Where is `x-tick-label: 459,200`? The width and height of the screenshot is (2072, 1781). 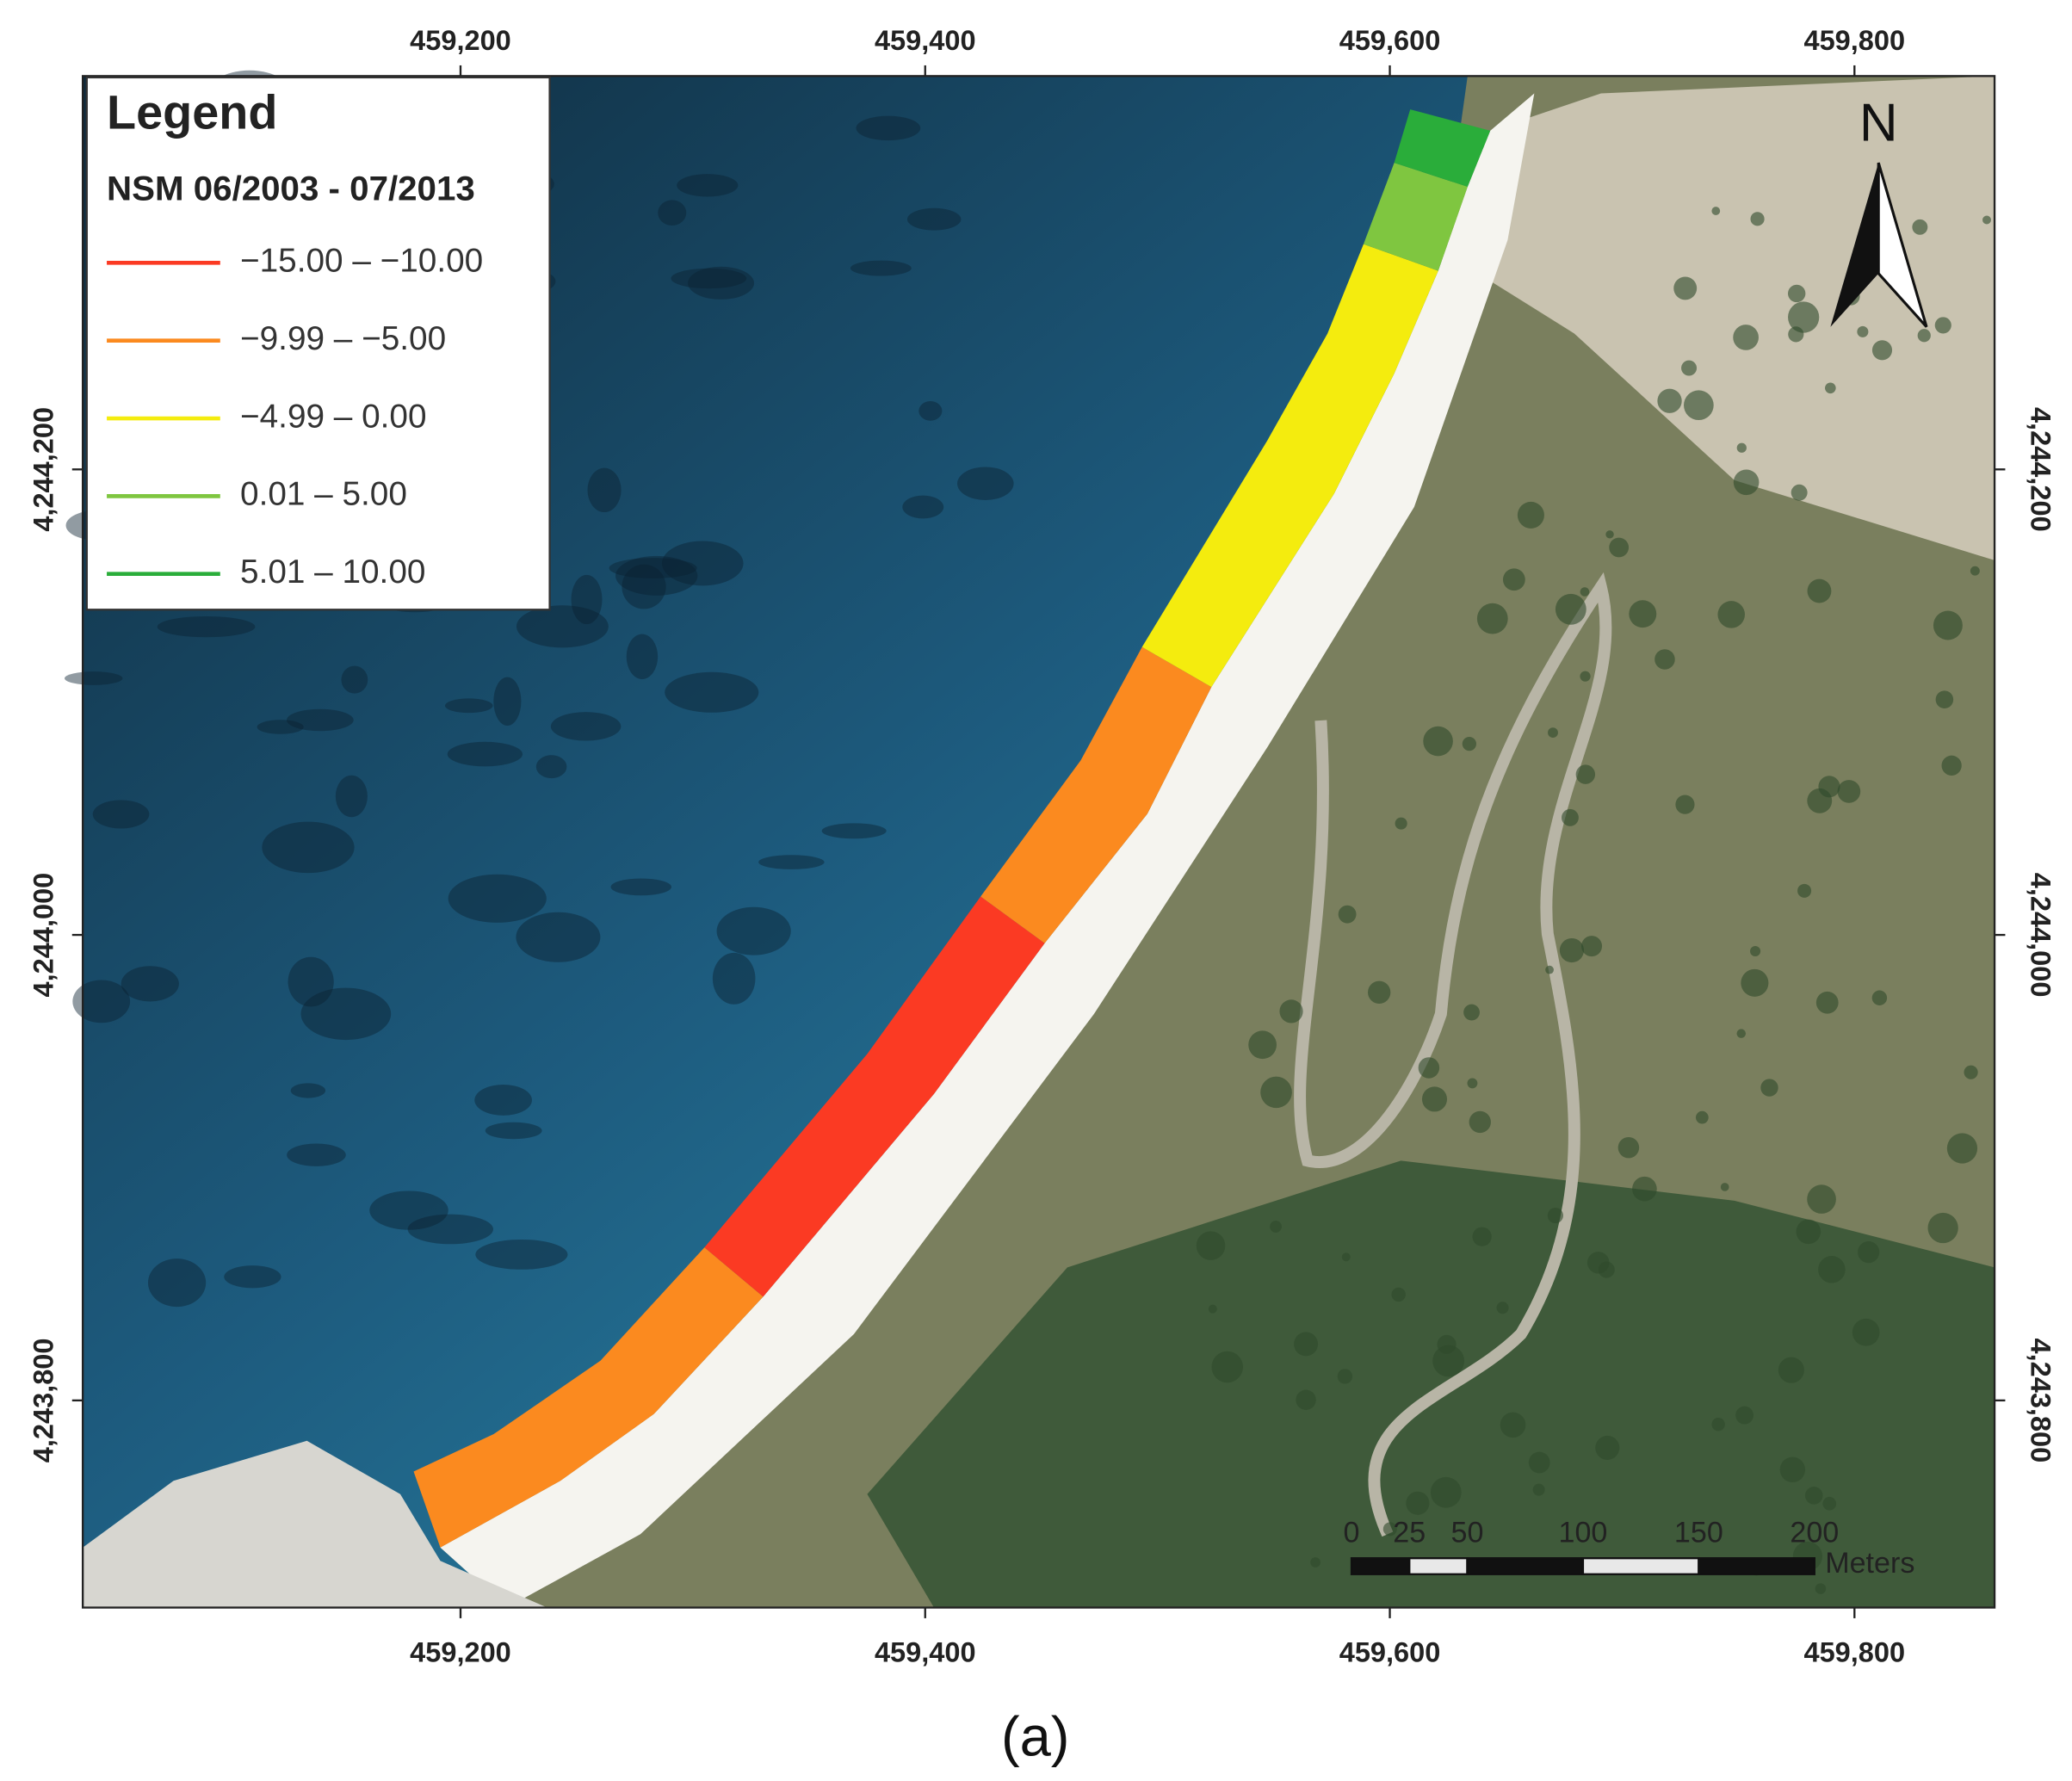 x-tick-label: 459,200 is located at coordinates (460, 1651).